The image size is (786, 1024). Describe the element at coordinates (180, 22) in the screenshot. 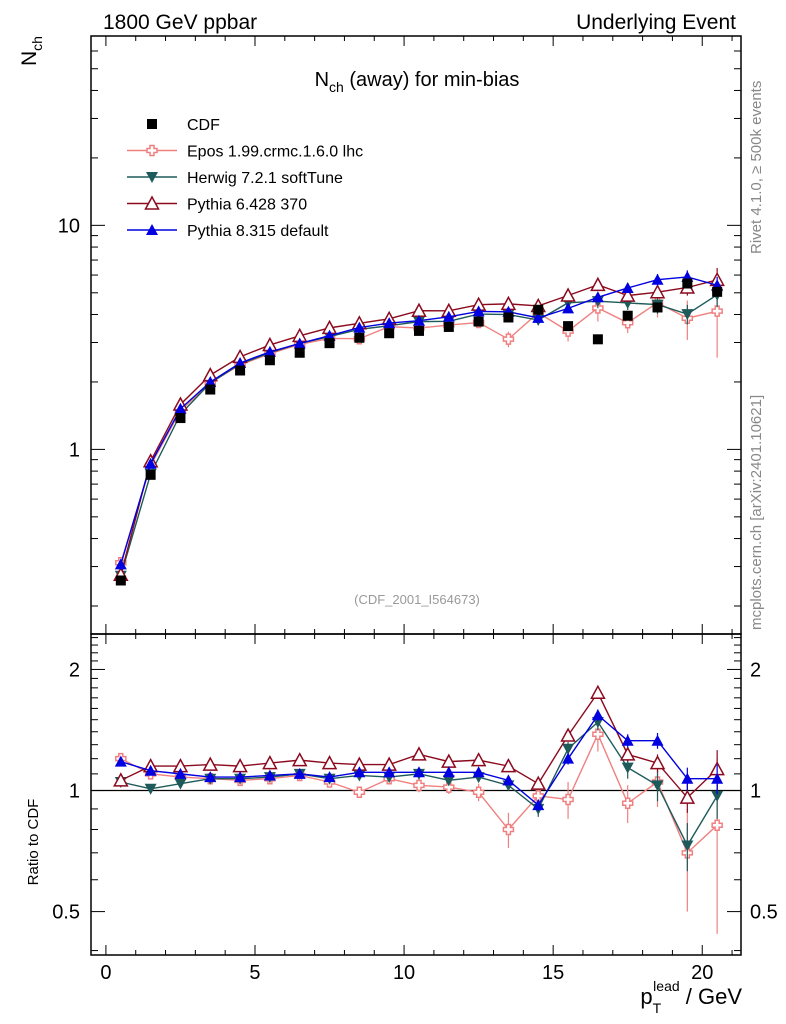

I see `header-left: 1800 GeV ppbar` at that location.